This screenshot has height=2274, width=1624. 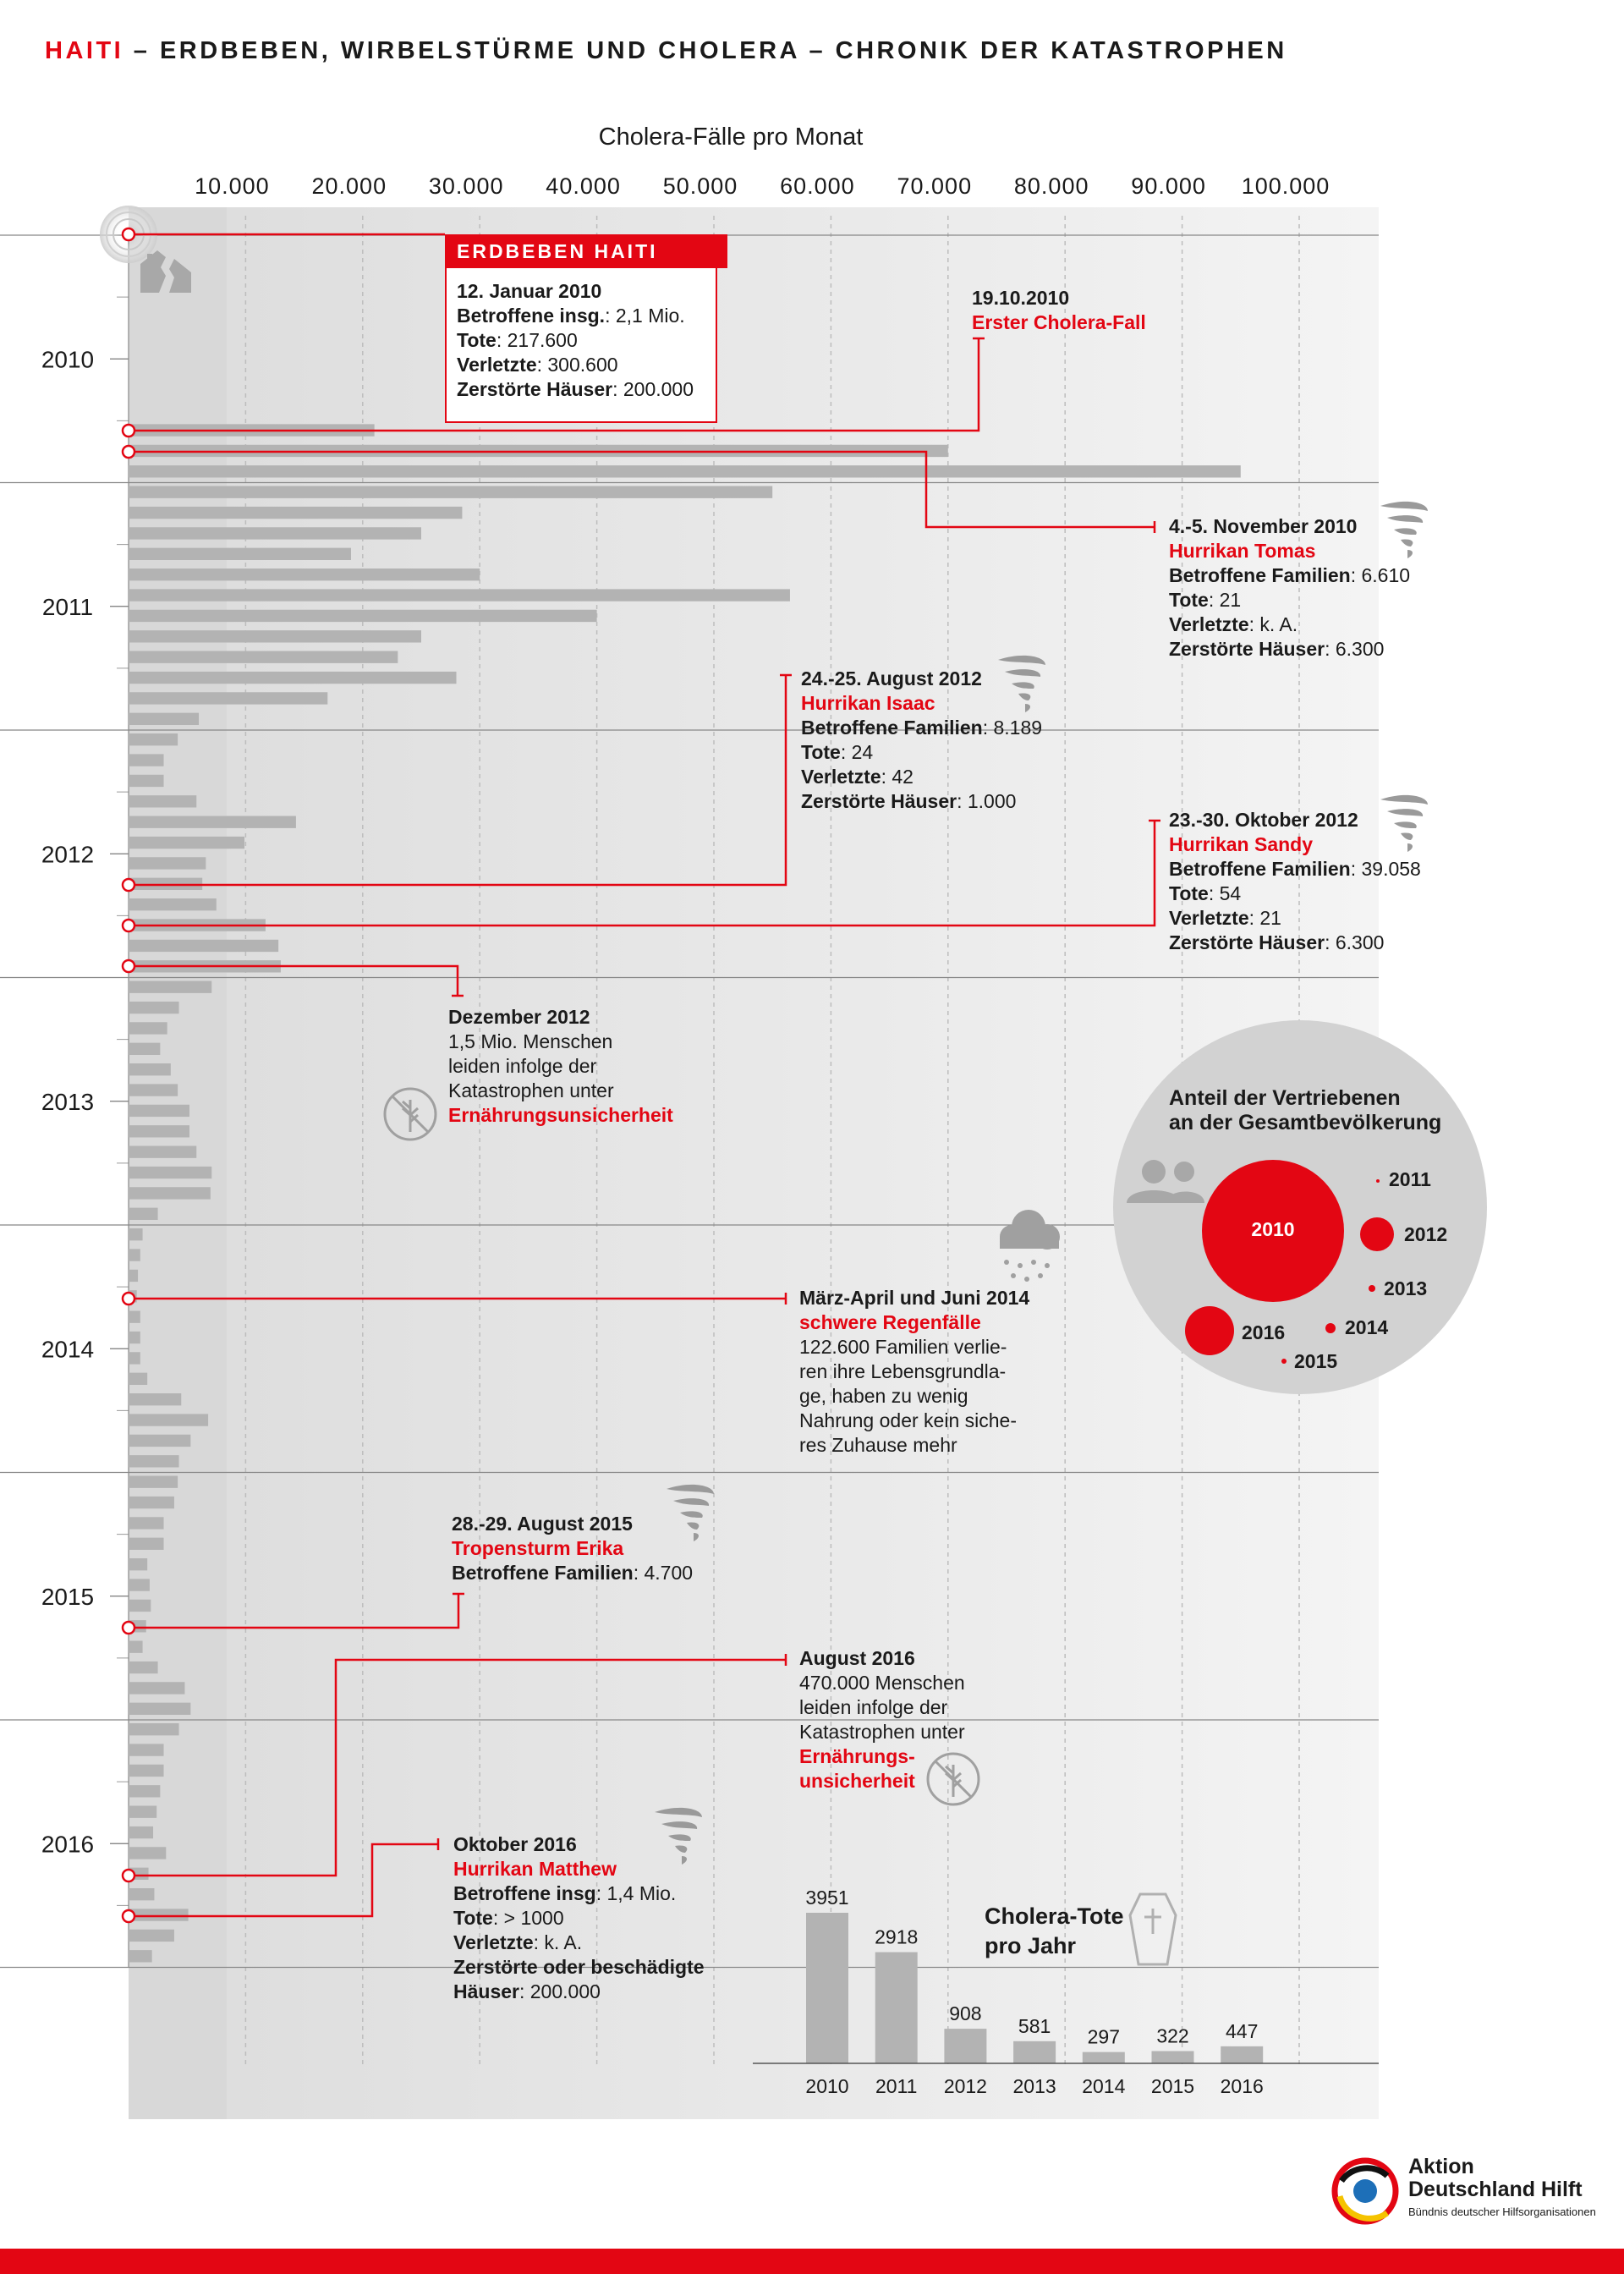 I want to click on event-name: Tropensturm Erika, so click(x=538, y=1548).